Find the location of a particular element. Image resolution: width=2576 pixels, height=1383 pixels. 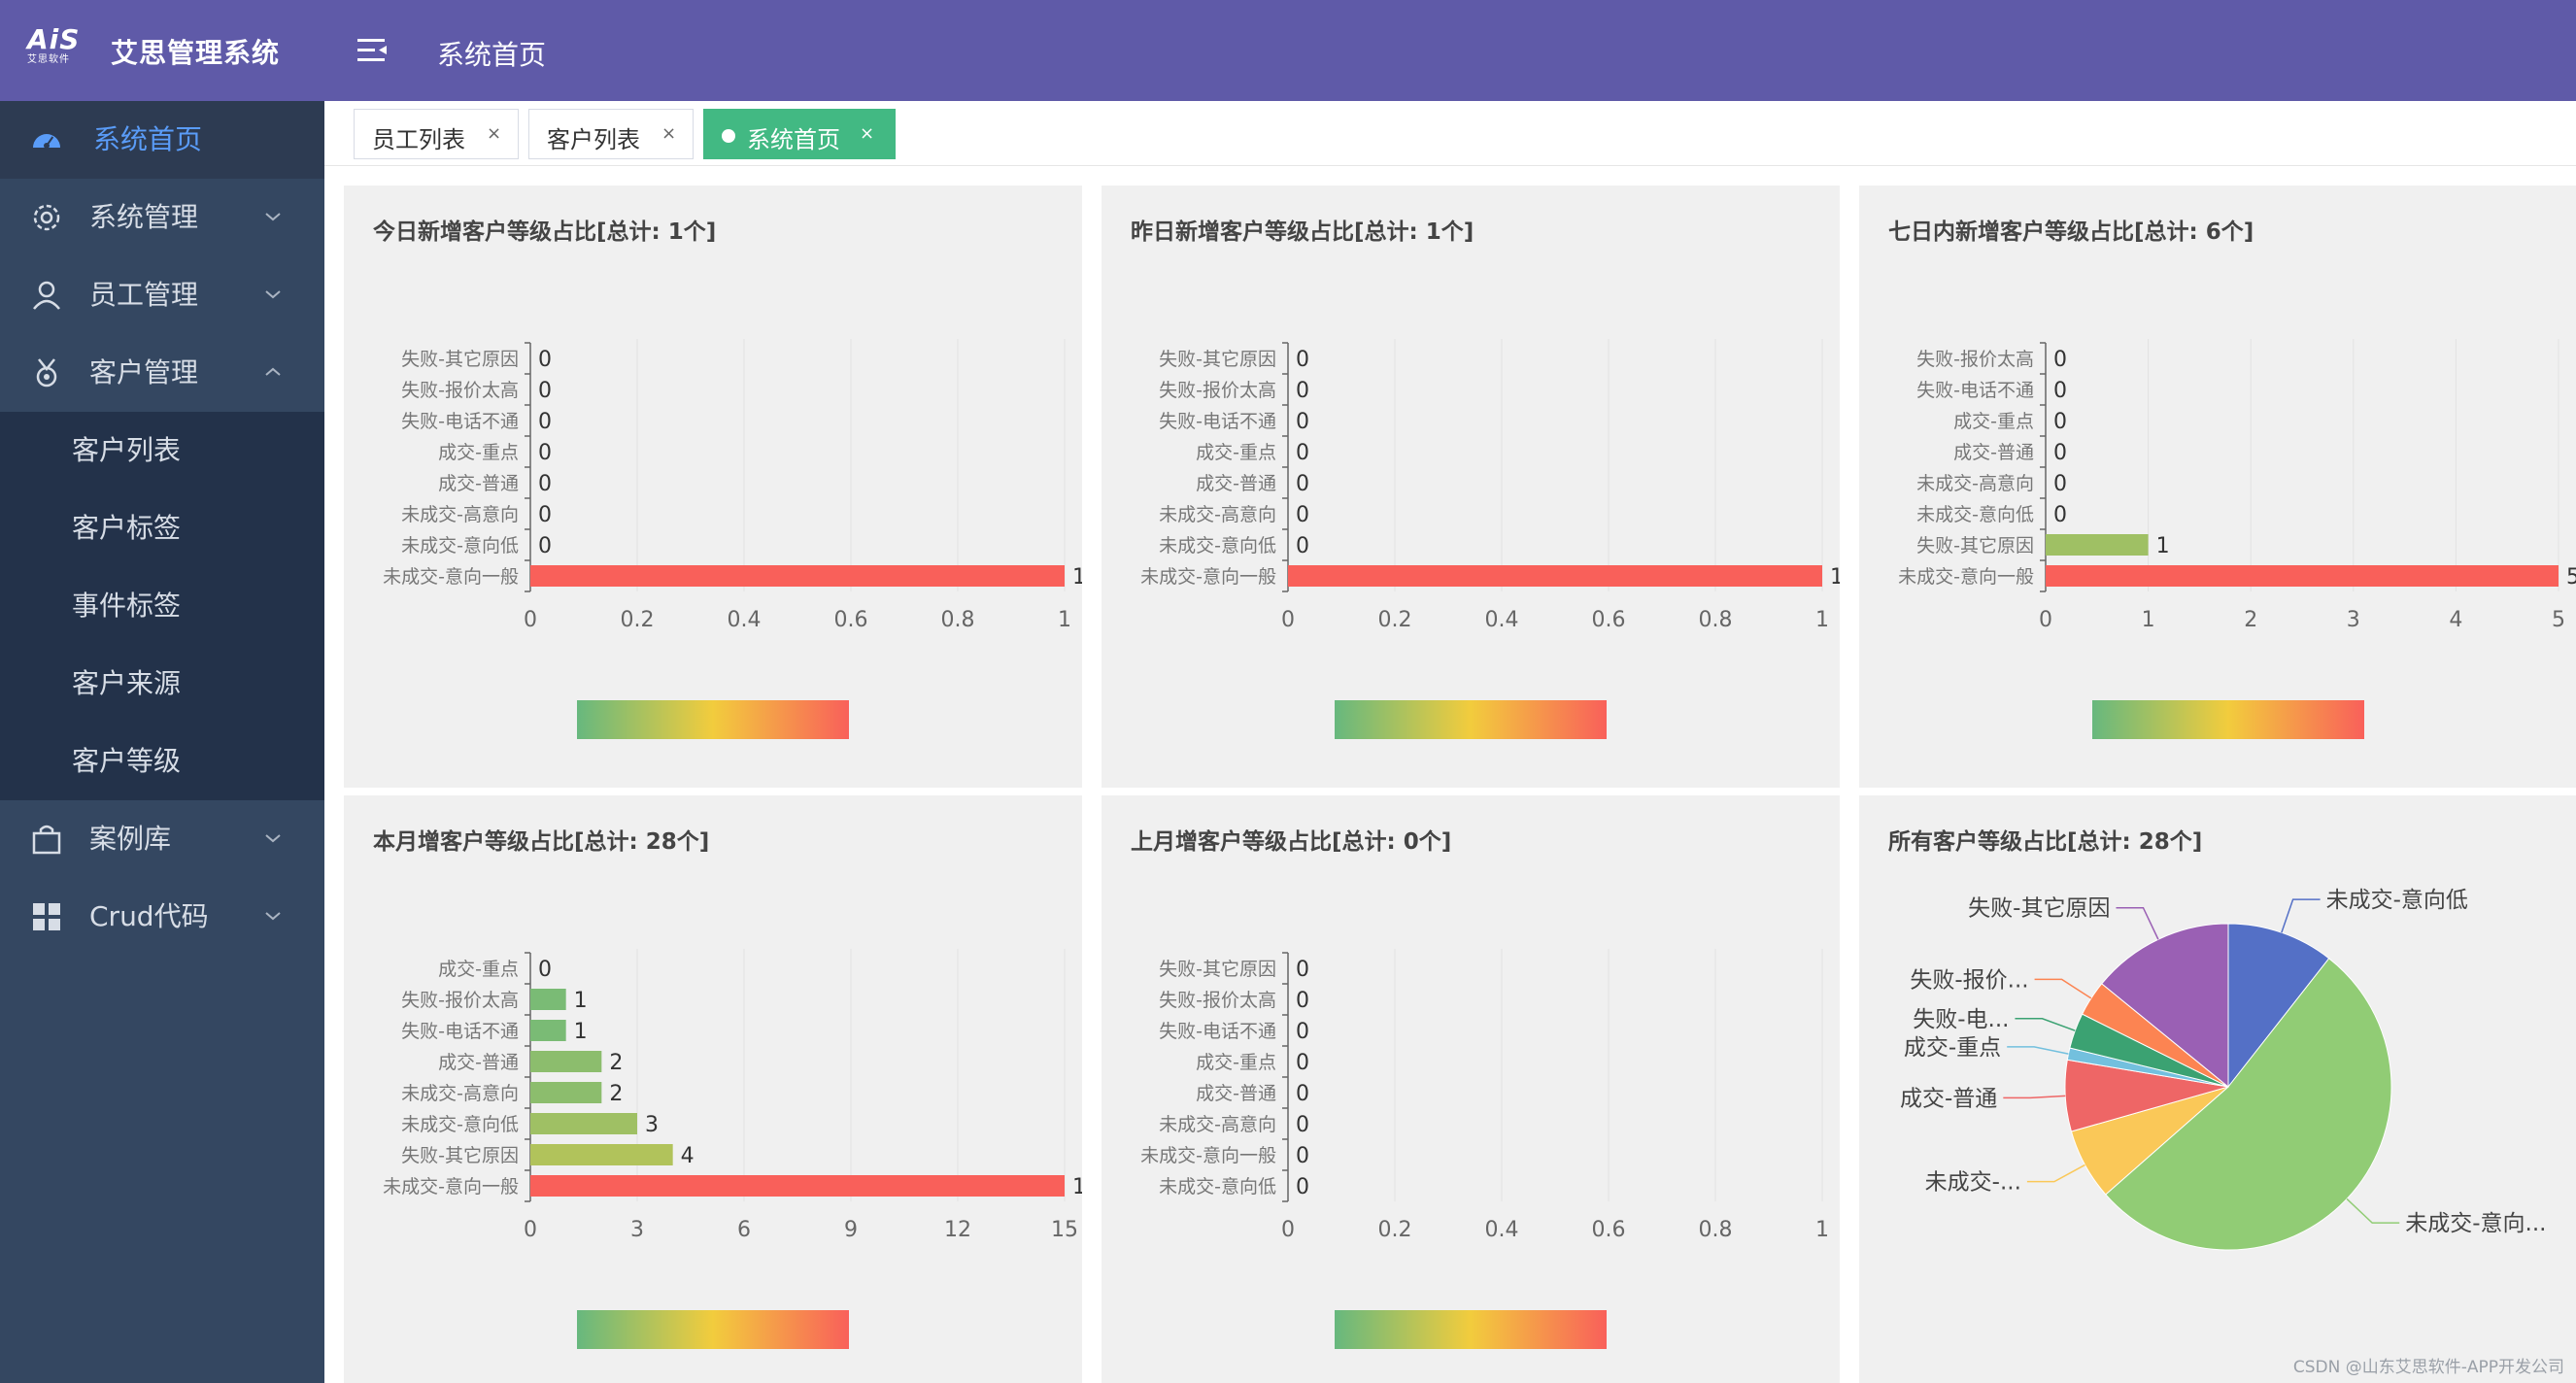

sidebar-item-system: 系统管理 is located at coordinates (162, 217).